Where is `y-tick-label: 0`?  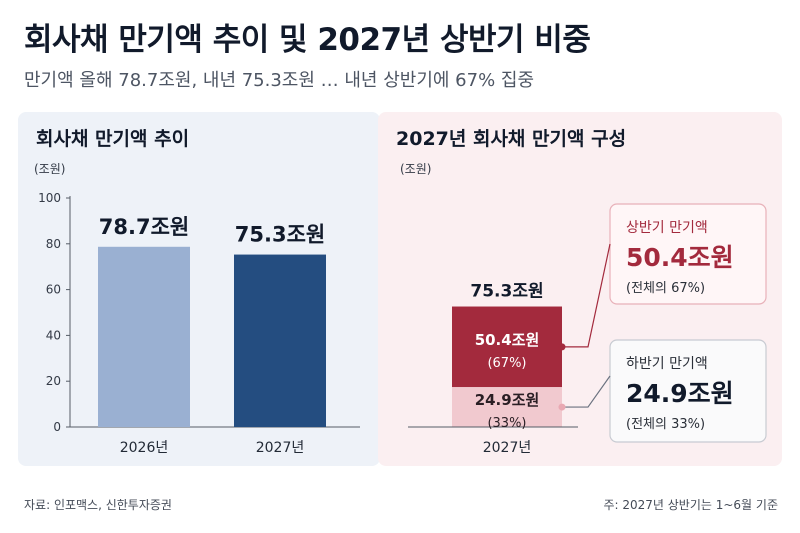 y-tick-label: 0 is located at coordinates (57, 427).